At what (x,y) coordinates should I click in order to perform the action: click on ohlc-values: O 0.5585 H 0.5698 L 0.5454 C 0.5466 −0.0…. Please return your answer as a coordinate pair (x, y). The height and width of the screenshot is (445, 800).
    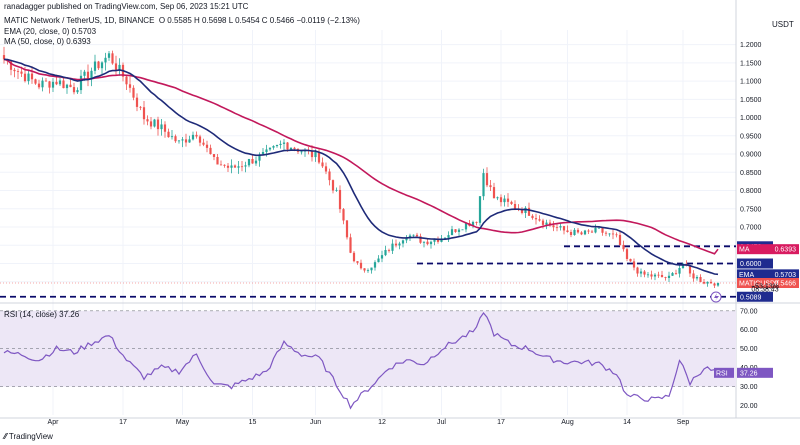
    Looking at the image, I should click on (259, 20).